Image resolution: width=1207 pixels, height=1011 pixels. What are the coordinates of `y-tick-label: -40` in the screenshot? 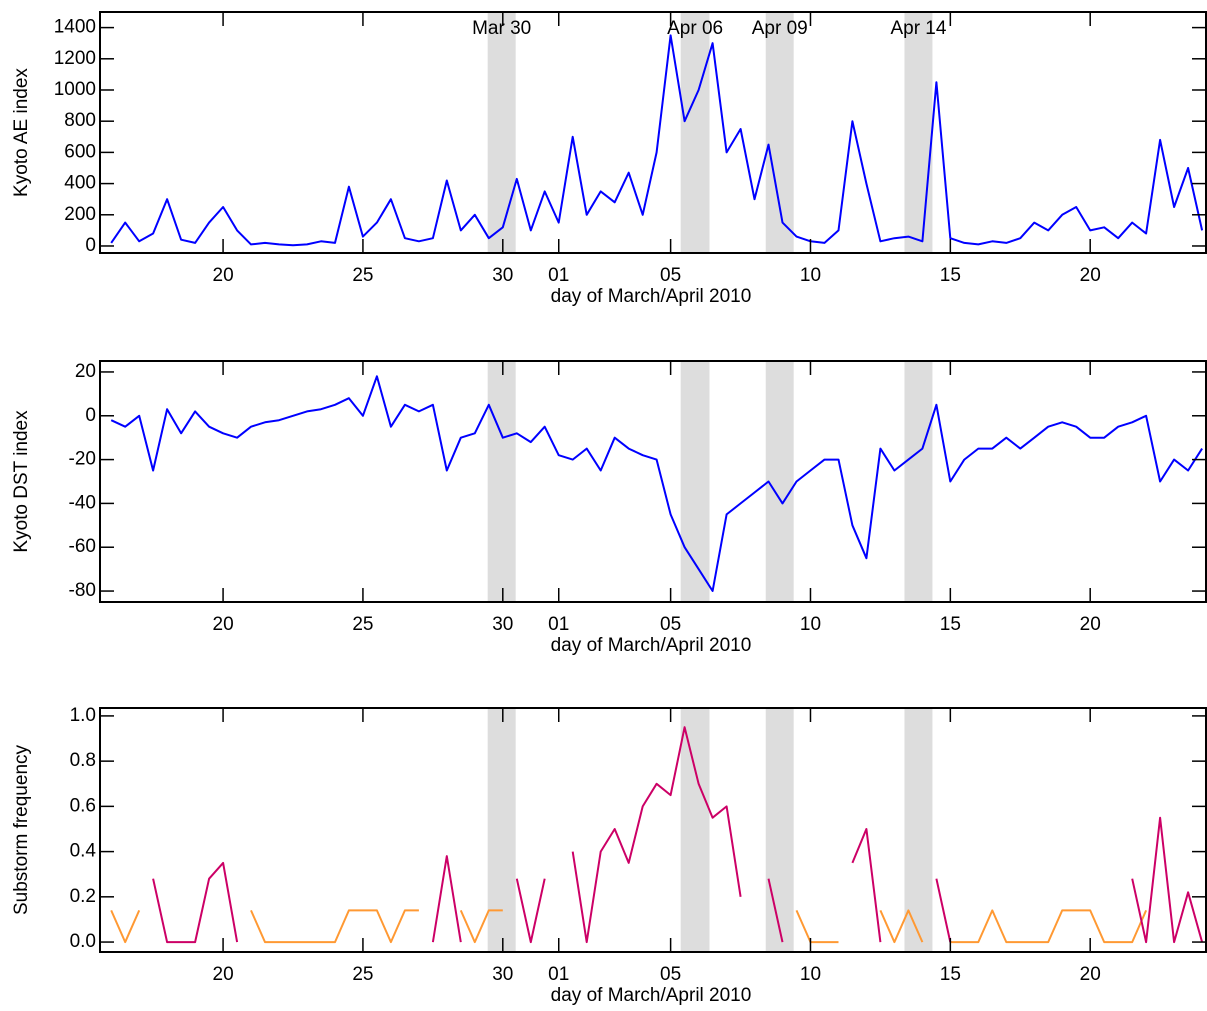 It's located at (82, 502).